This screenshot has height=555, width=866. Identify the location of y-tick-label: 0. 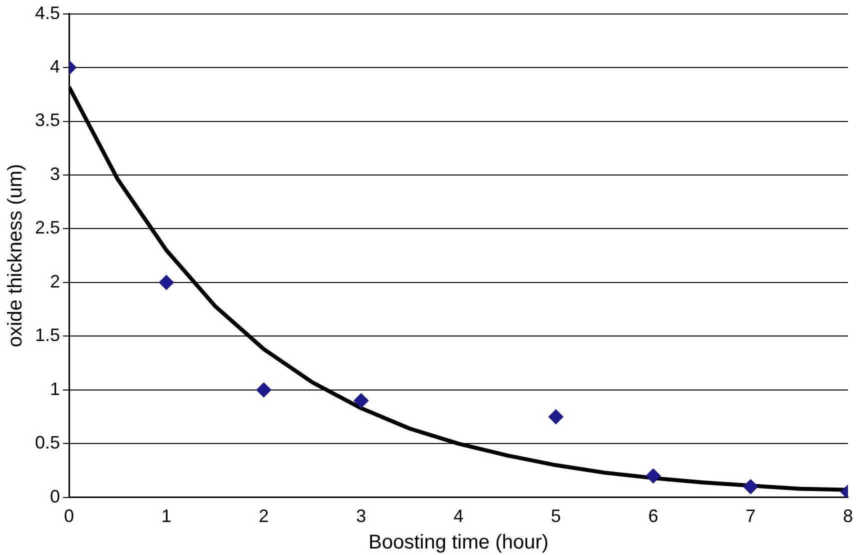
(55, 496).